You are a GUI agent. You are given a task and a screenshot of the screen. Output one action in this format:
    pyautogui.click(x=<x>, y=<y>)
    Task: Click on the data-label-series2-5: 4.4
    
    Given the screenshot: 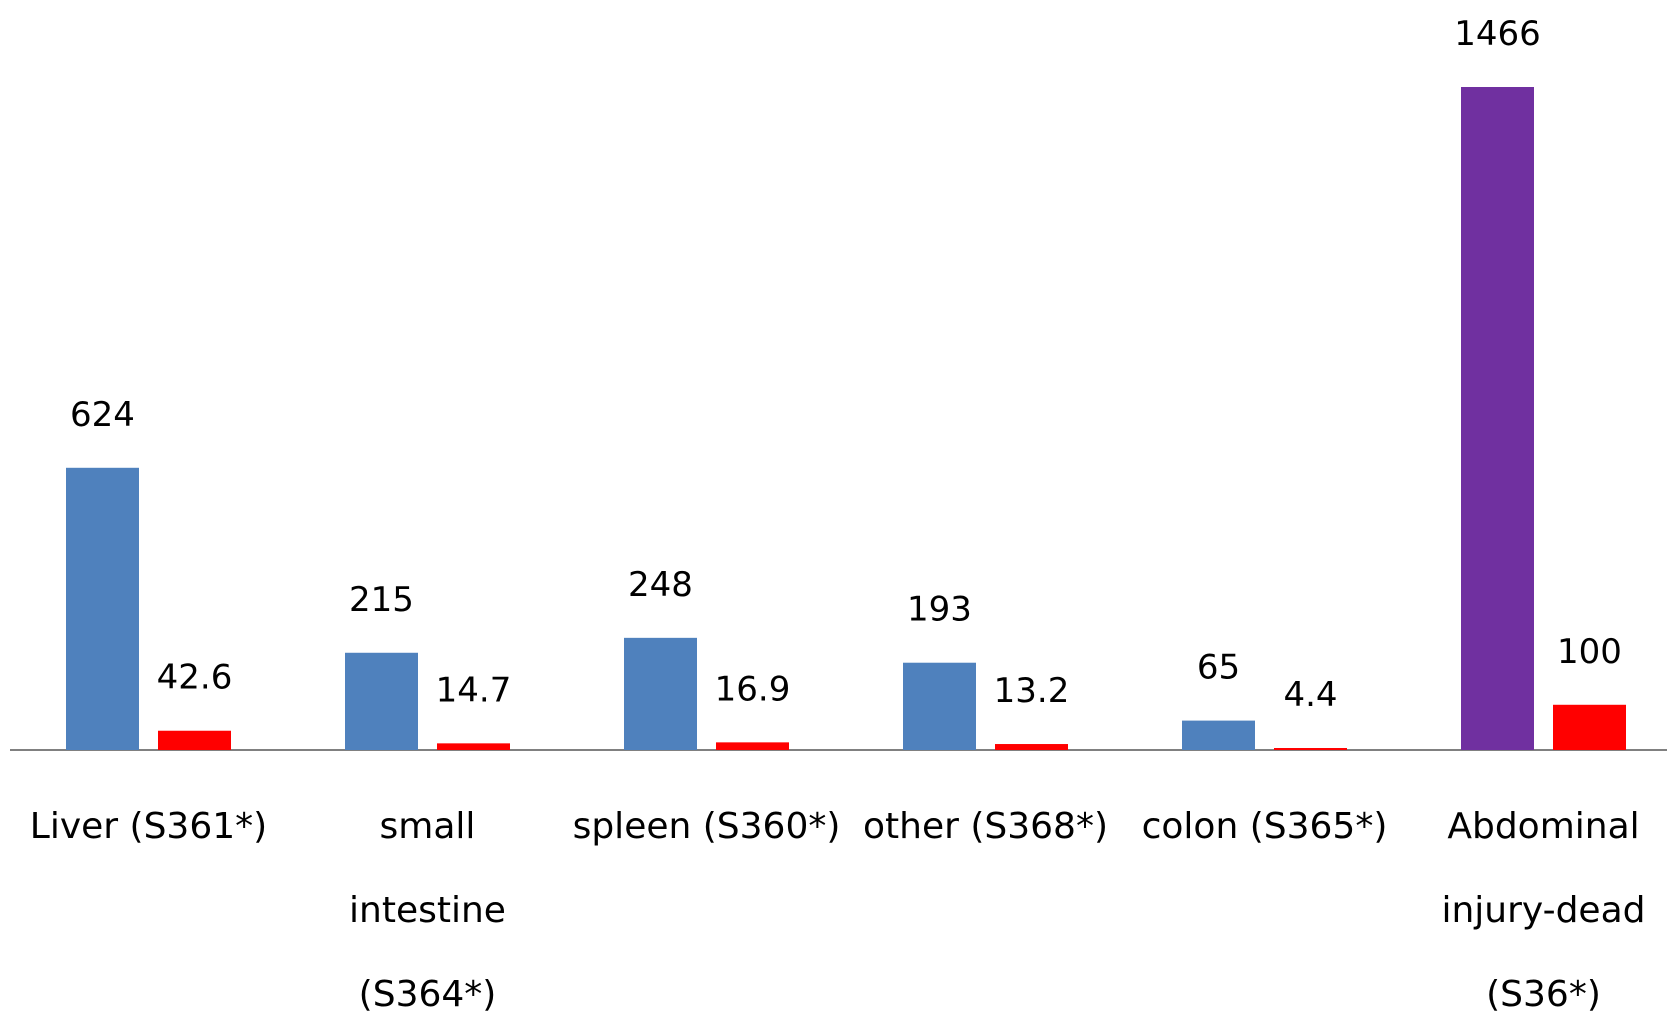 What is the action you would take?
    pyautogui.click(x=1310, y=695)
    